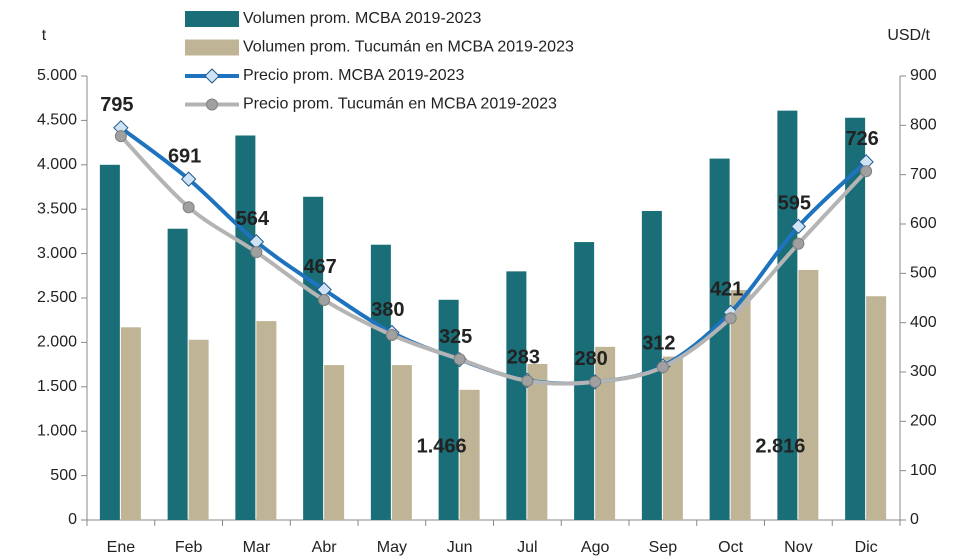 Image resolution: width=957 pixels, height=559 pixels. I want to click on y2-tick-label: 300, so click(923, 371).